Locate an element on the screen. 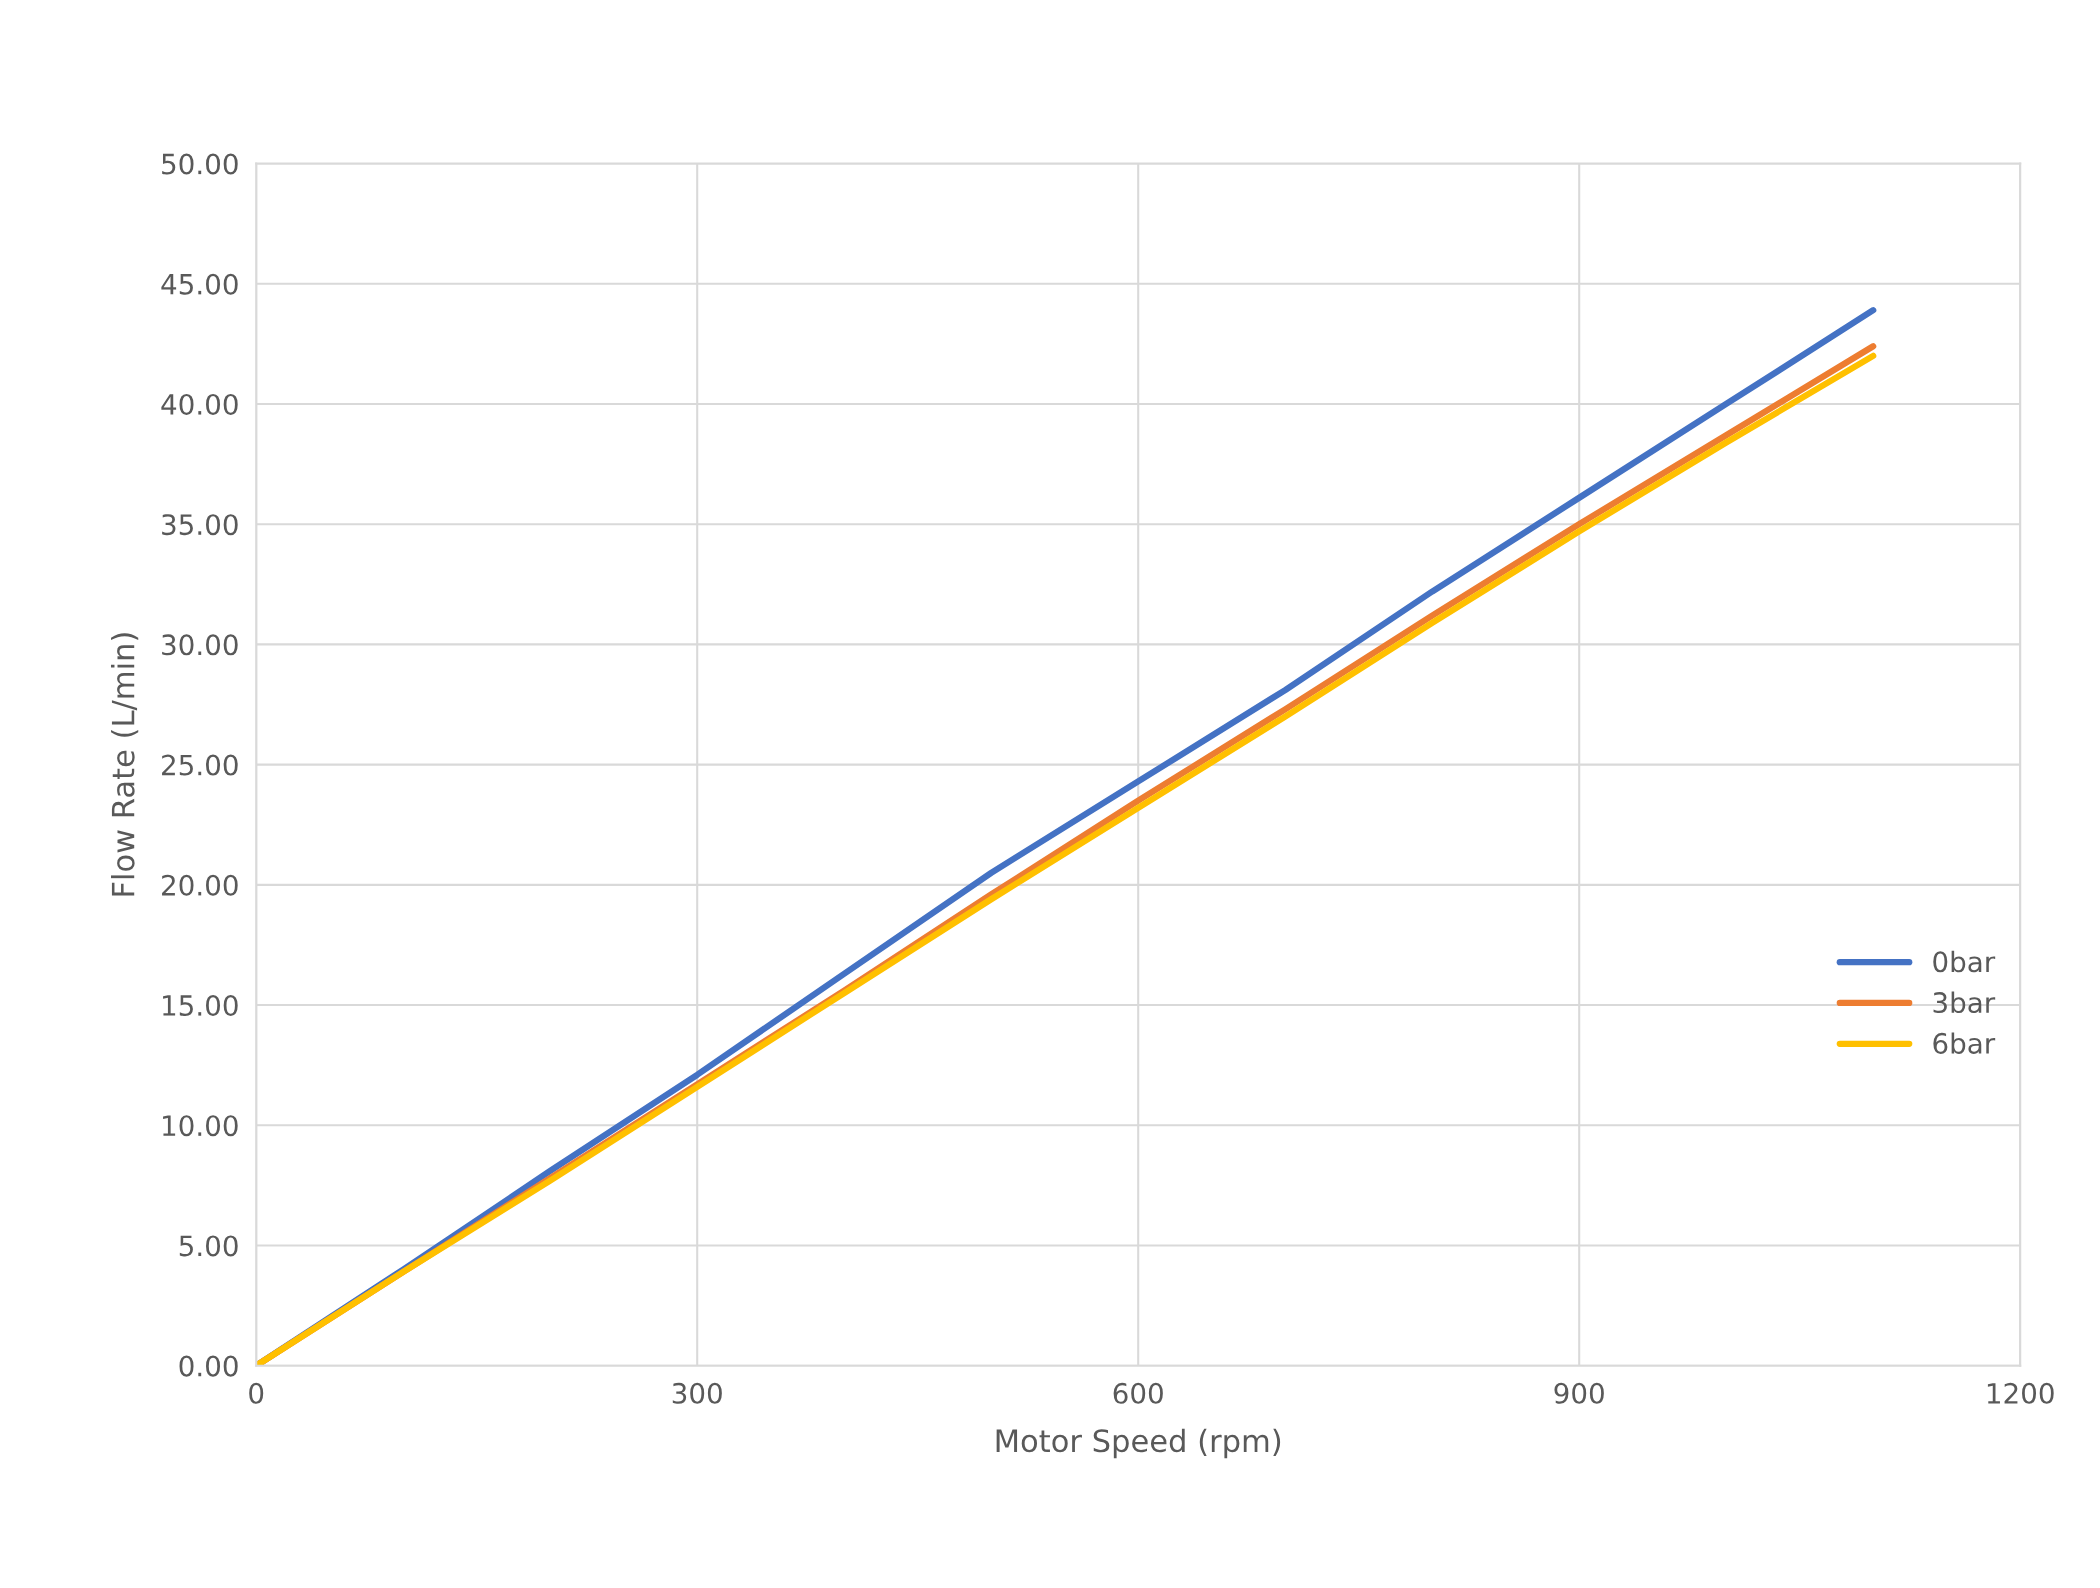 This screenshot has height=1588, width=2100. legend-label: 6bar is located at coordinates (1964, 1043).